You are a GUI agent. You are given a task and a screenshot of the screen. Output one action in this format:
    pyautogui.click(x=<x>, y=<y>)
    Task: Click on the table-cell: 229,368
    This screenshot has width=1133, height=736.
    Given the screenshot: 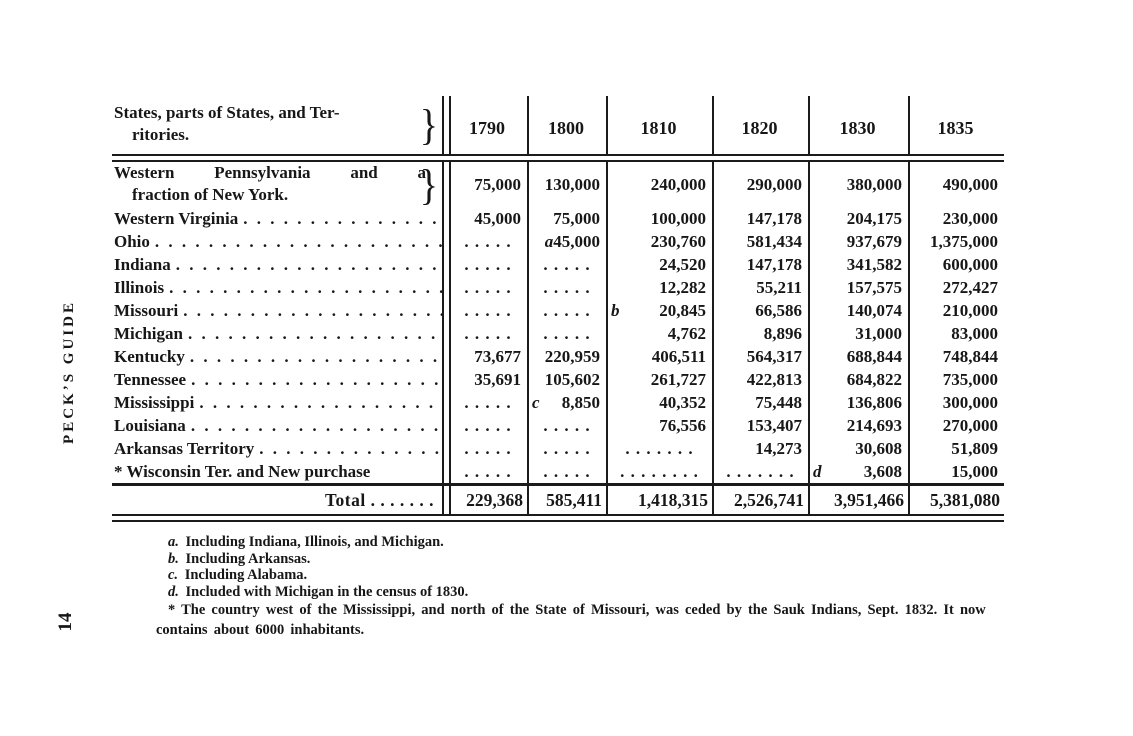 What is the action you would take?
    pyautogui.click(x=484, y=500)
    